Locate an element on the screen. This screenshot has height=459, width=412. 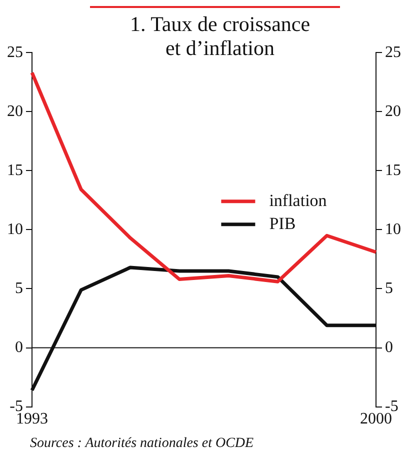
y-tick-label: 15 is located at coordinates (15, 170).